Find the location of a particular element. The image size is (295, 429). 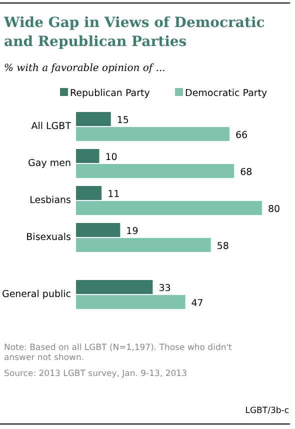

y-tick-label: Lesbians is located at coordinates (51, 200).